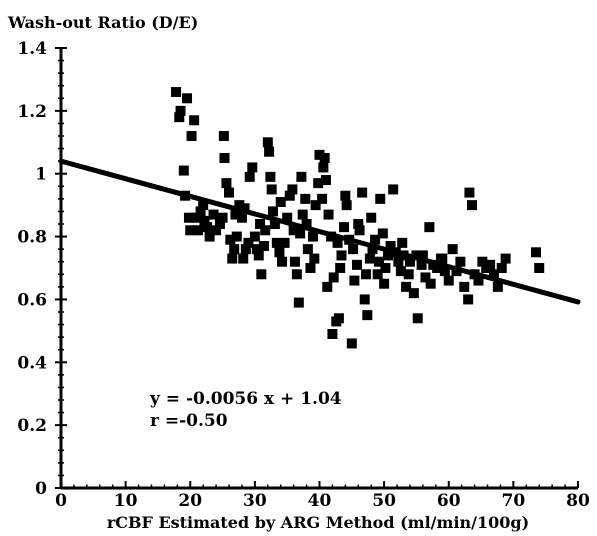 This screenshot has width=597, height=536. Describe the element at coordinates (384, 501) in the screenshot. I see `x-tick-label: 50` at that location.